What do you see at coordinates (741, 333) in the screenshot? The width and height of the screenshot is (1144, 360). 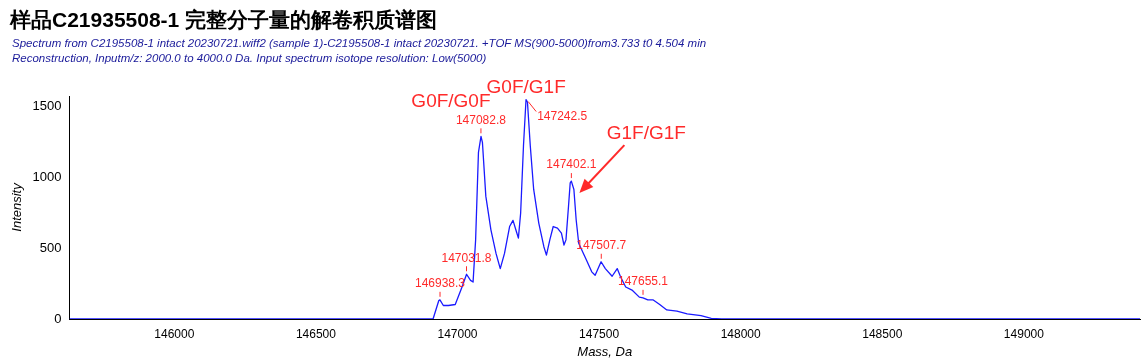 I see `x-tick-label: 148000` at bounding box center [741, 333].